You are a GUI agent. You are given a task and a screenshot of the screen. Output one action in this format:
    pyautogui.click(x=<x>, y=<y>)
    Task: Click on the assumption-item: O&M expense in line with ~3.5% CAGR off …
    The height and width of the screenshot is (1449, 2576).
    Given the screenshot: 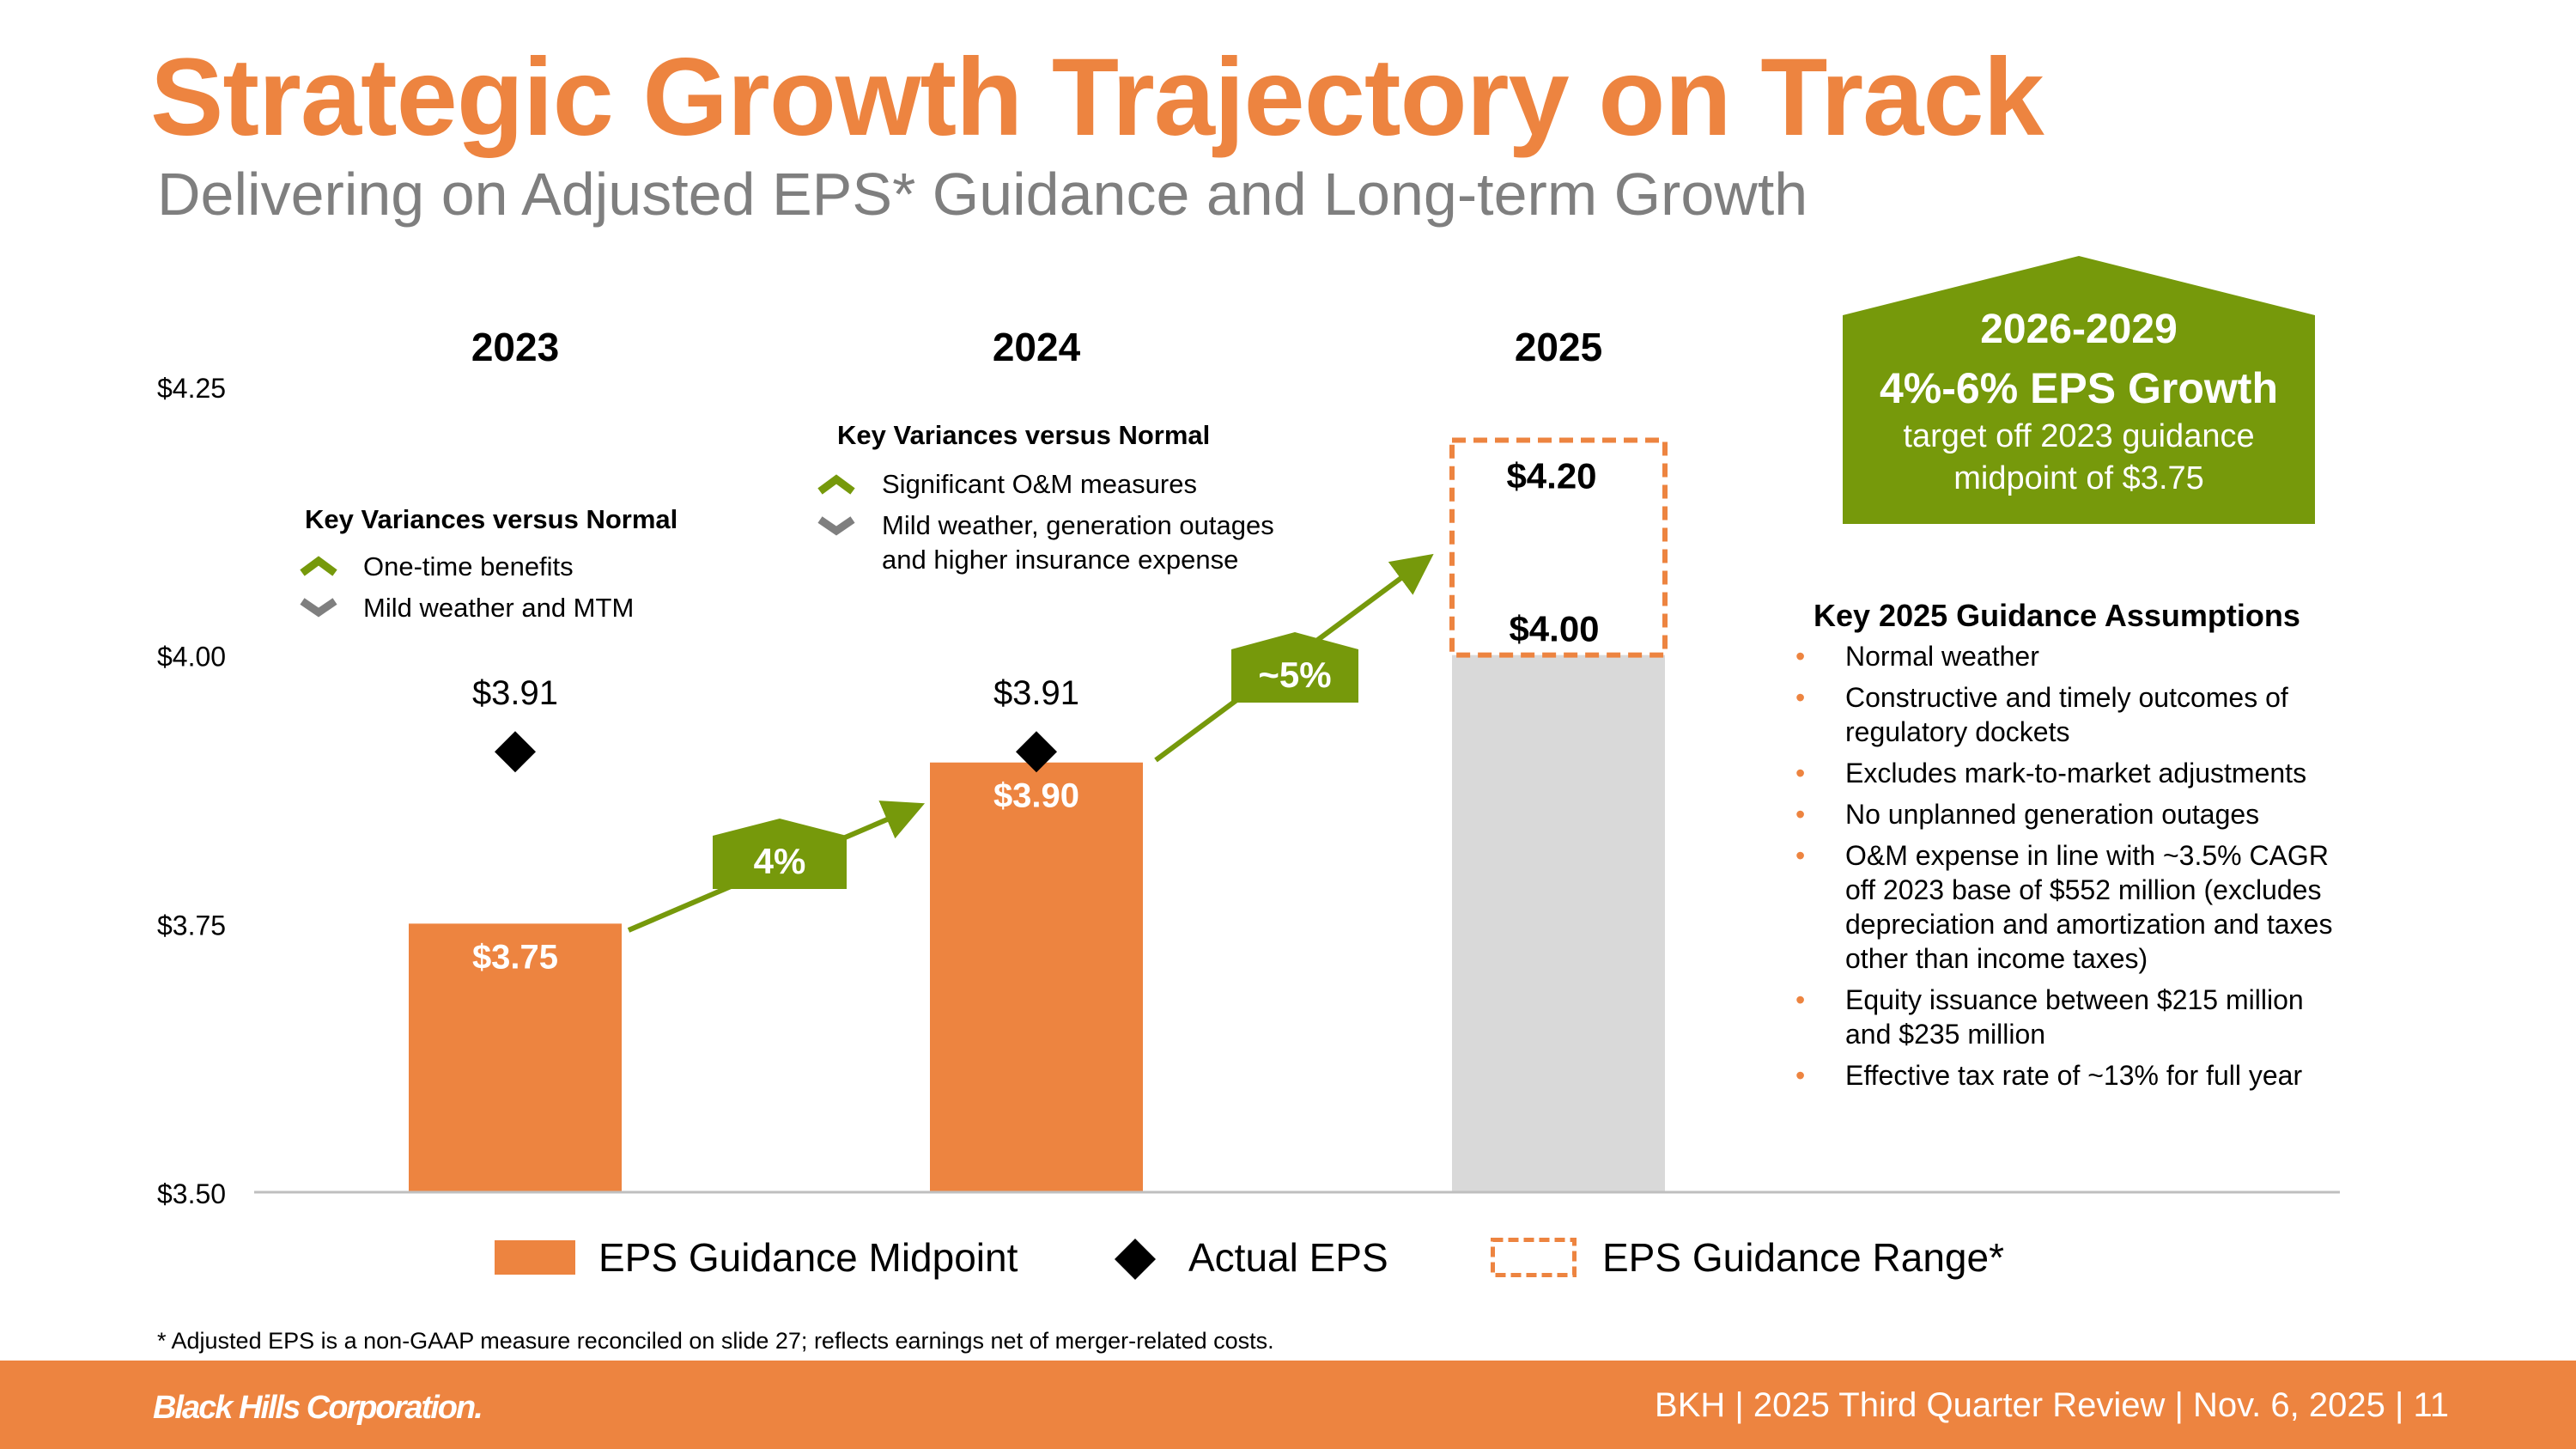 What is the action you would take?
    pyautogui.click(x=2069, y=907)
    